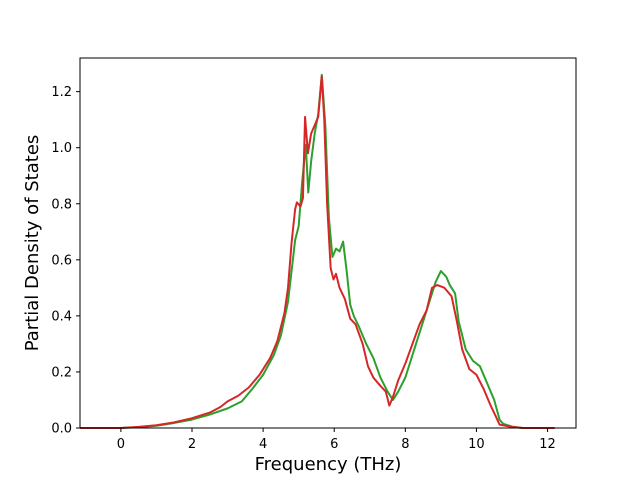 Image resolution: width=640 pixels, height=480 pixels. Describe the element at coordinates (61, 316) in the screenshot. I see `y-tick-label: 0.4` at that location.